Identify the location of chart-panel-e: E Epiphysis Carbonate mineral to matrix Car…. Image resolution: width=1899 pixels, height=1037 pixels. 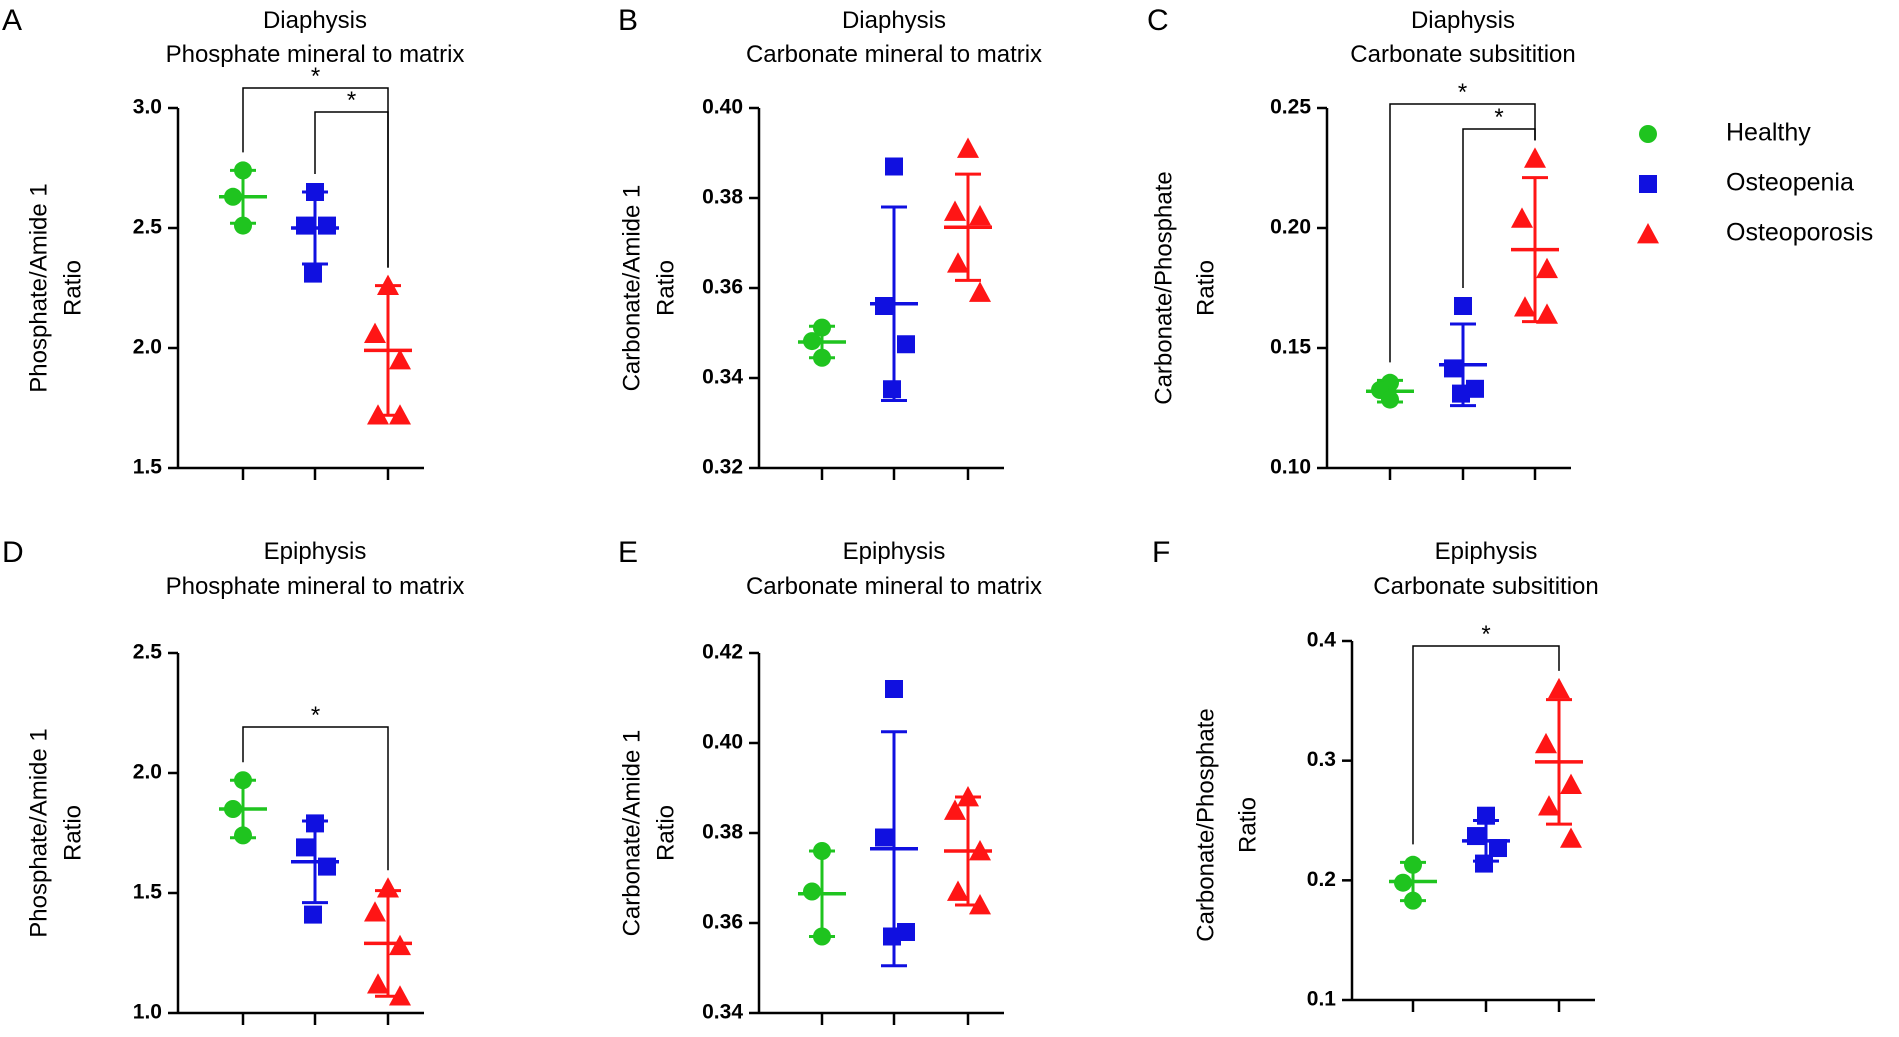
(830, 780).